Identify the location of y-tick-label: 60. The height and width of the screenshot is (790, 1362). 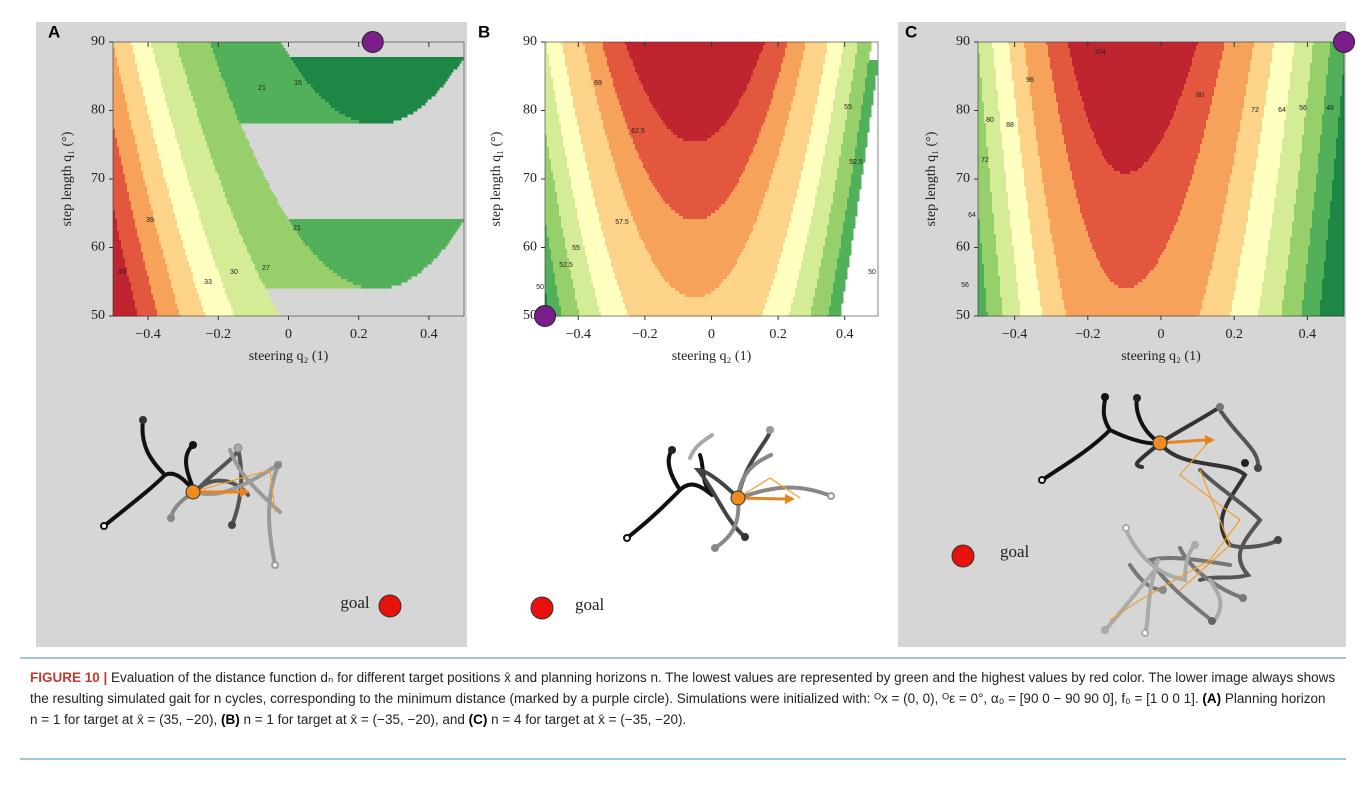
(530, 247).